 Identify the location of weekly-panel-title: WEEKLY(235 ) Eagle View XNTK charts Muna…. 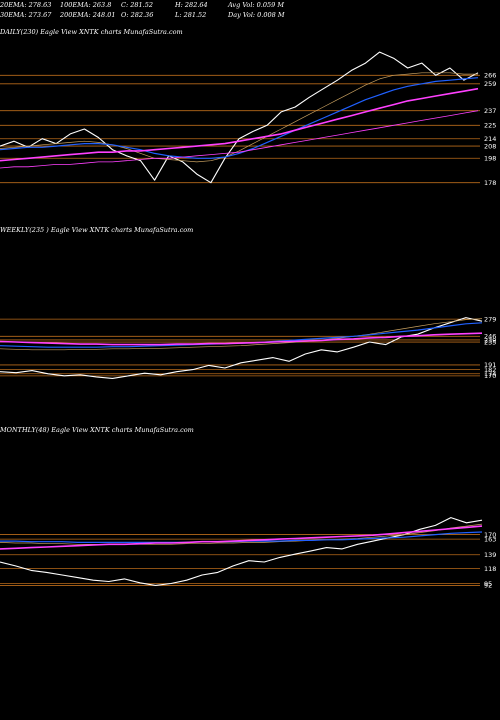
(97, 230).